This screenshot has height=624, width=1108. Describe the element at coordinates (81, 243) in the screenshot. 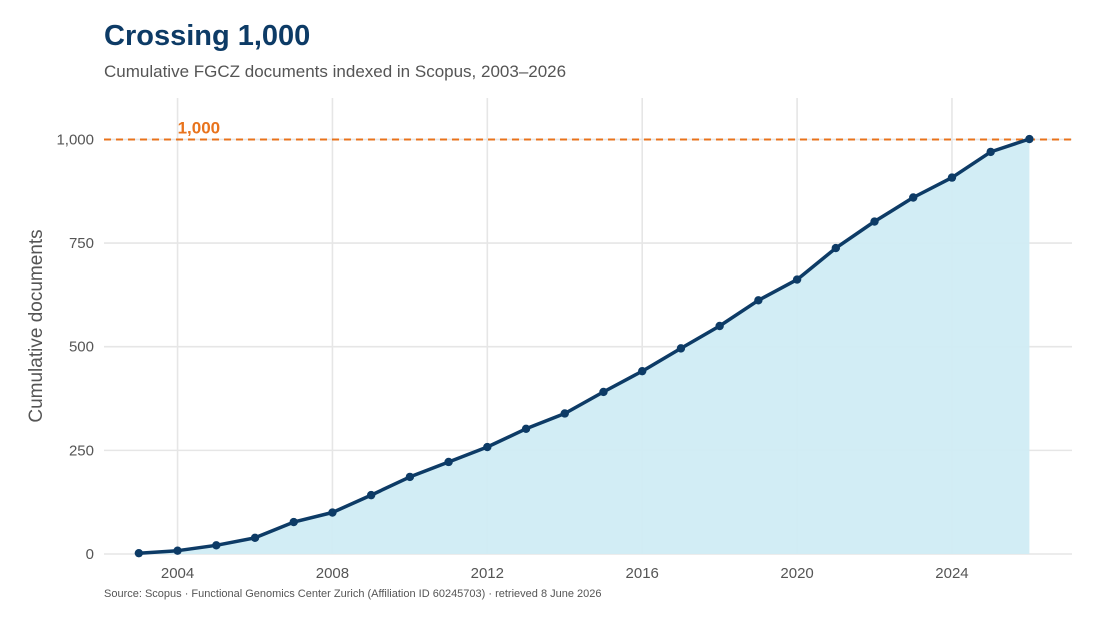

I see `y-tick-label: 750` at that location.